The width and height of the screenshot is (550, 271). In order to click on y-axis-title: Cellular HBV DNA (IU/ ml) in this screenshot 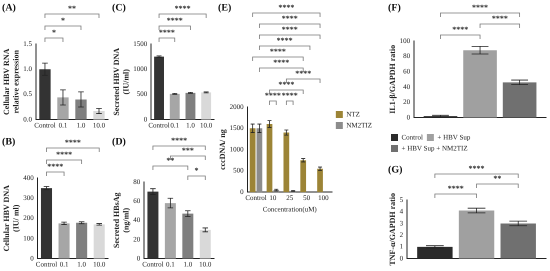, I will do `click(11, 218)`.